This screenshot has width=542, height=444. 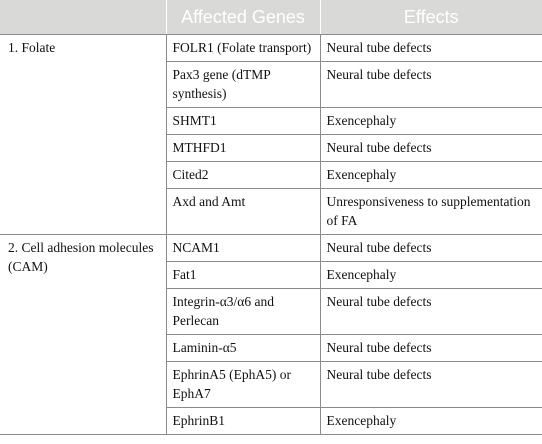 I want to click on header-effects: Effects, so click(x=430, y=17).